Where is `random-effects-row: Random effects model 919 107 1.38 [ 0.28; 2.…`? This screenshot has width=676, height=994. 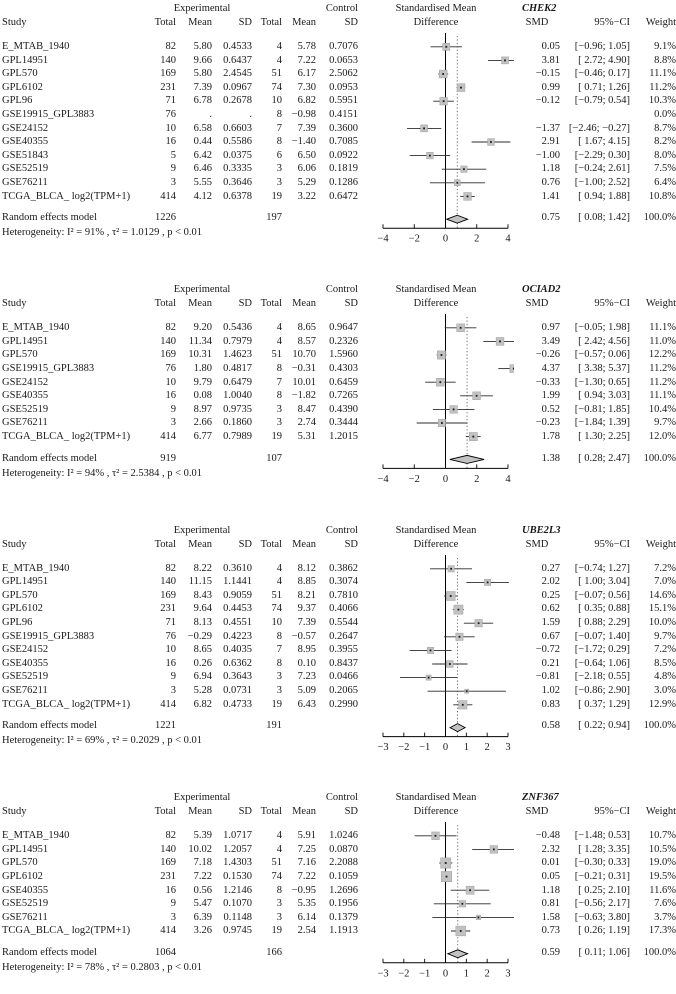 random-effects-row: Random effects model 919 107 1.38 [ 0.28; 2.… is located at coordinates (338, 459).